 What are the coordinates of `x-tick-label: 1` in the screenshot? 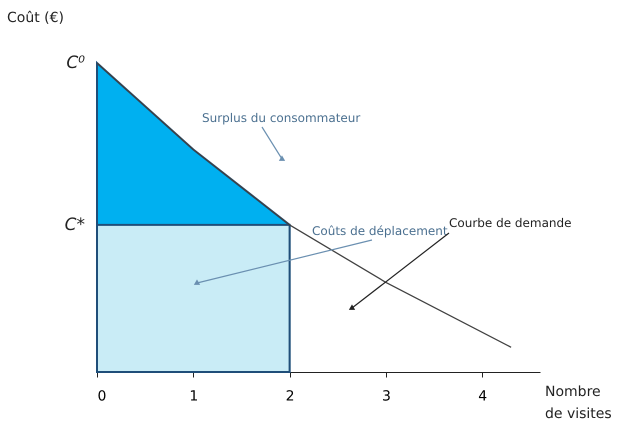 It's located at (193, 396).